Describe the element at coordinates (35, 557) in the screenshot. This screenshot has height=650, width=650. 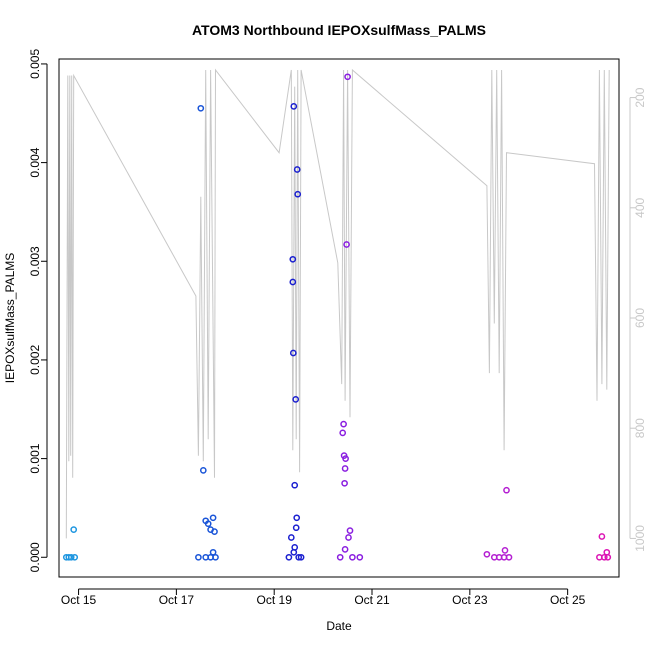
I see `y-tick-label: 0.000` at that location.